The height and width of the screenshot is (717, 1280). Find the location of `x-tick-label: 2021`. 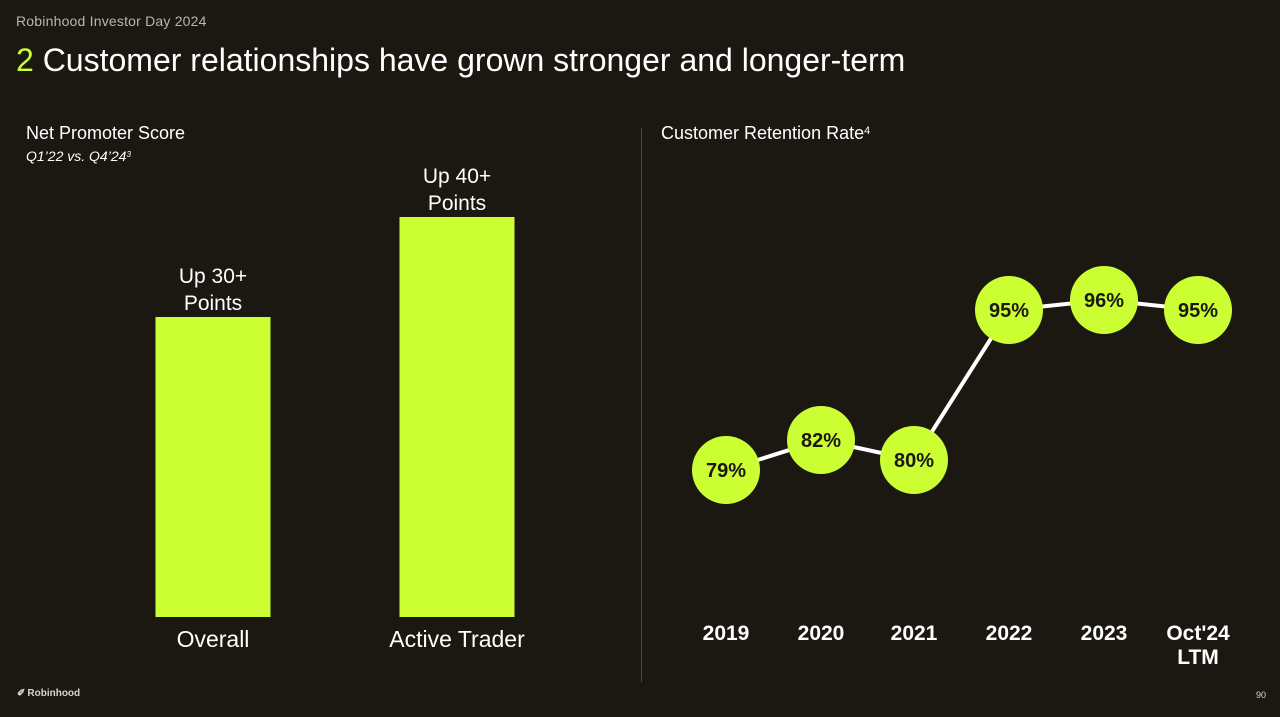

x-tick-label: 2021 is located at coordinates (914, 633).